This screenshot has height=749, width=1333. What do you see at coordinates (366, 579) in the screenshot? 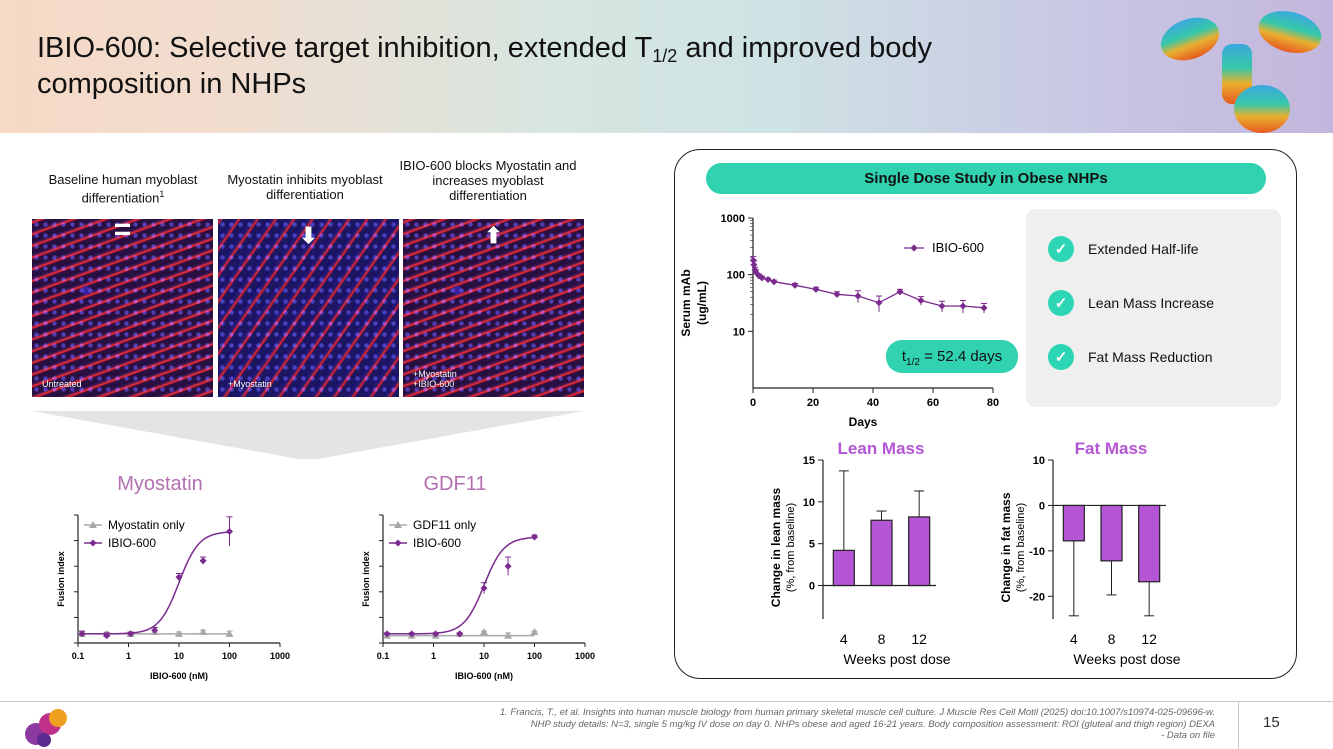
I see `y-axis-label: Fusion index` at bounding box center [366, 579].